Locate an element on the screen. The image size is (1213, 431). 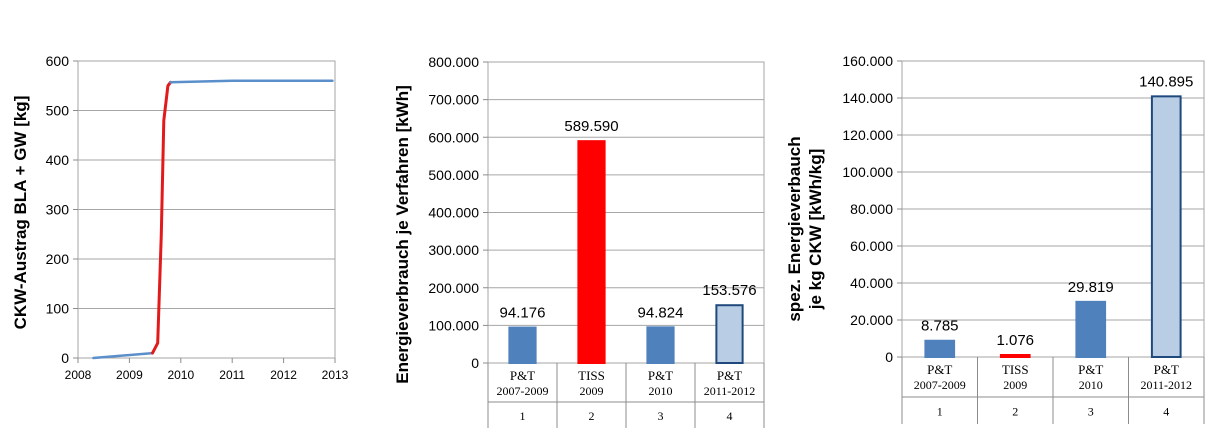
y-tick-label-2: 200.000 is located at coordinates (453, 288).